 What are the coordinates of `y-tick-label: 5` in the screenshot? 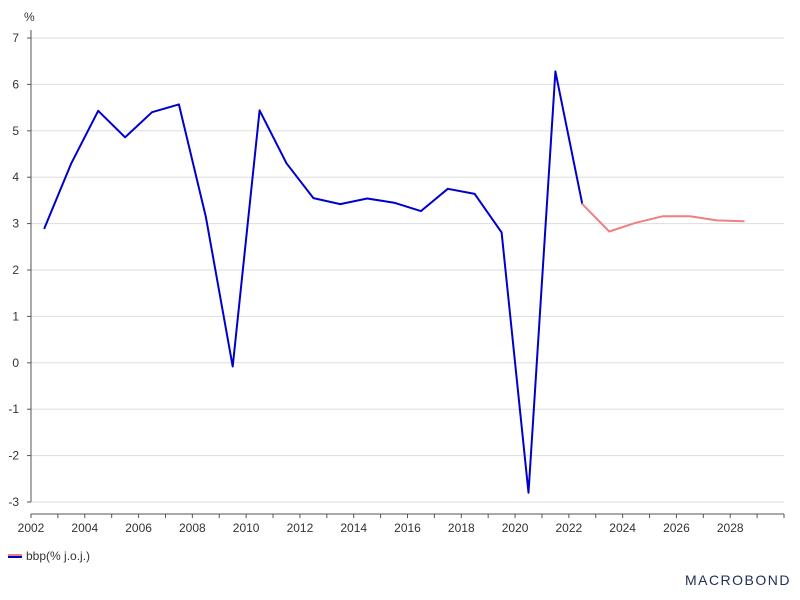 It's located at (15, 131).